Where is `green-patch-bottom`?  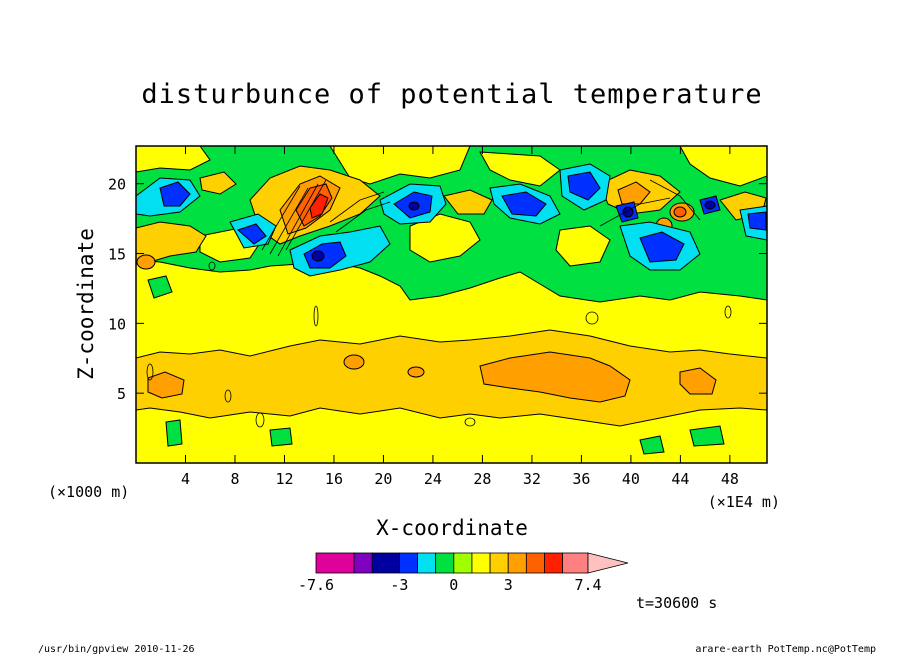
green-patch-bottom is located at coordinates (174, 433).